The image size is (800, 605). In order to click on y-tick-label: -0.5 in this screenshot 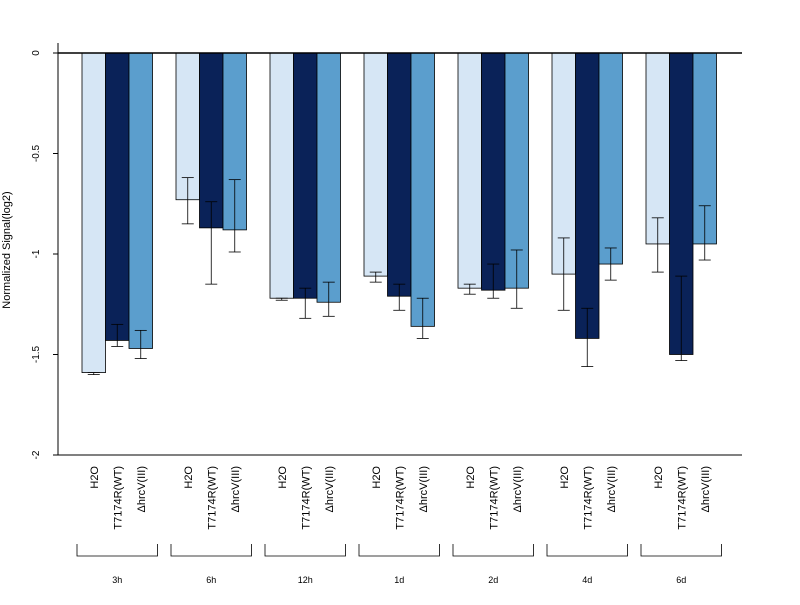, I will do `click(36, 153)`.